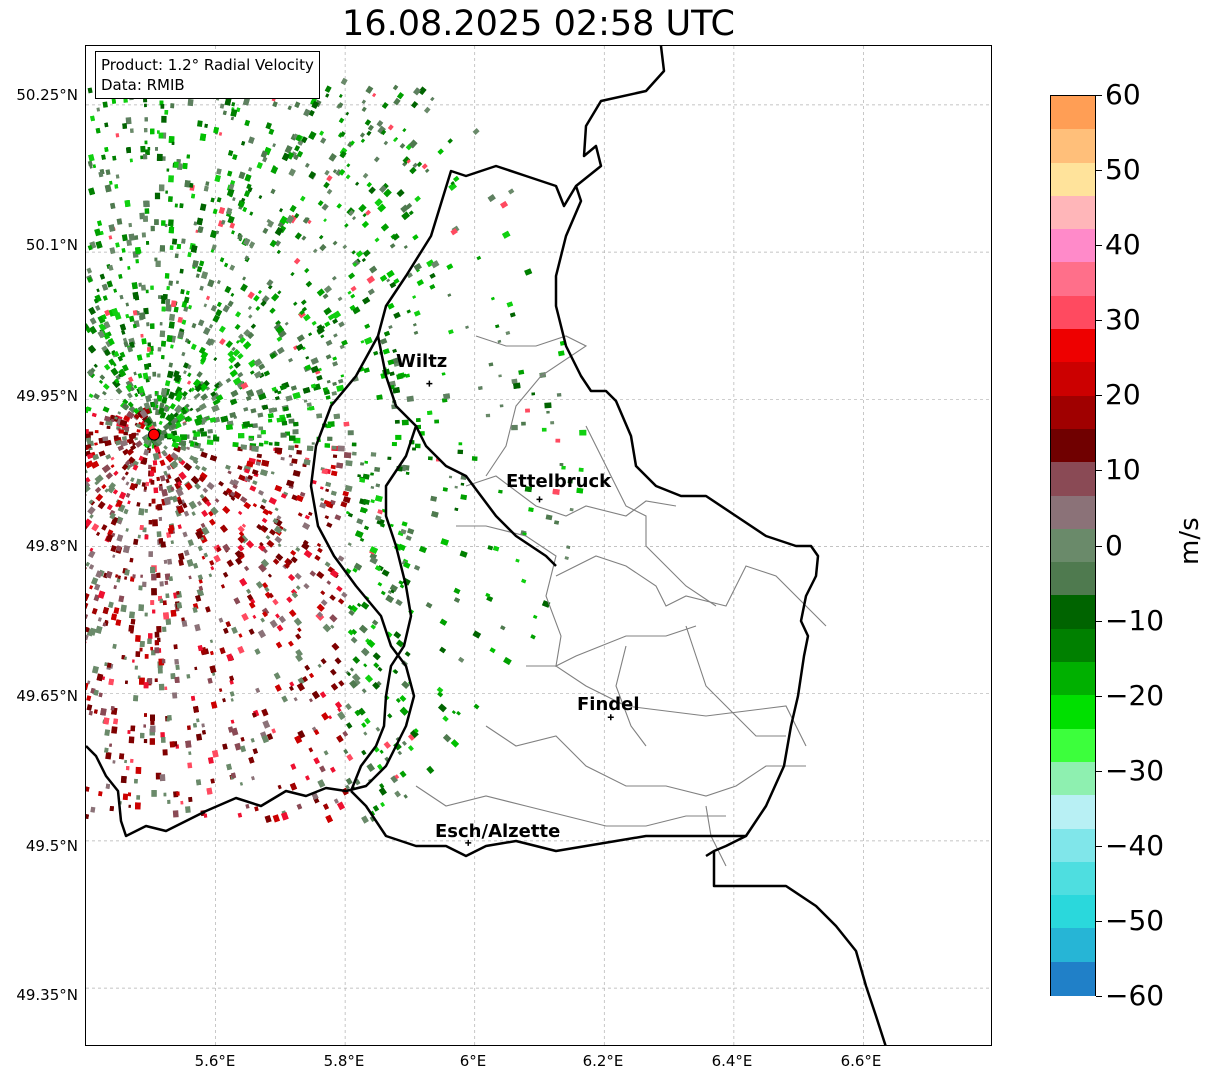  Describe the element at coordinates (1135, 770) in the screenshot. I see `colorbar-tick-label: −30` at that location.